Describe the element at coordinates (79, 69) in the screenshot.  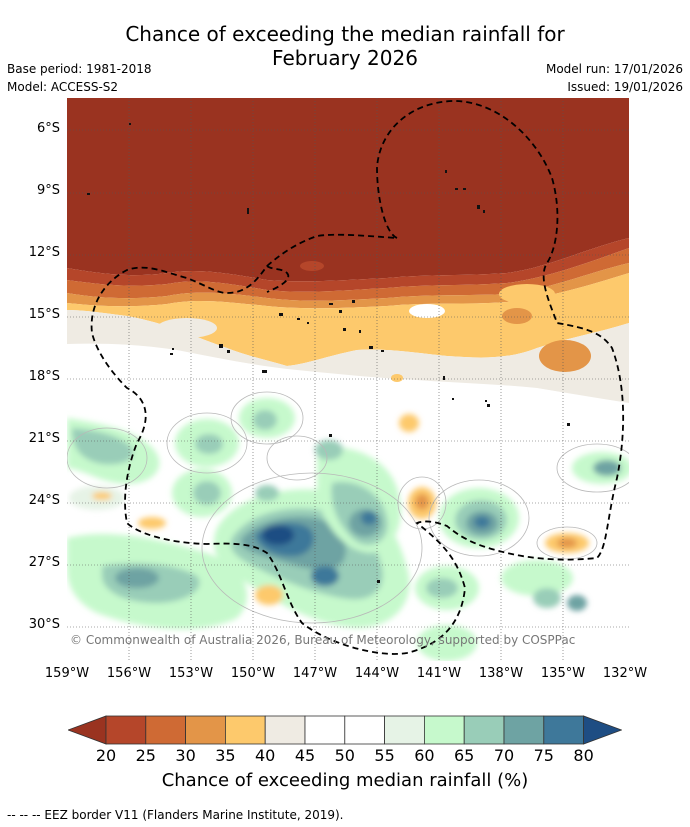
I see `base-period: Base period: 1981-2018` at that location.